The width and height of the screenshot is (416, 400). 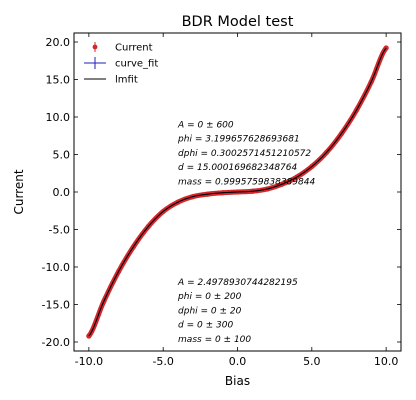 I want to click on x-tick-label: -5.0, so click(x=162, y=361).